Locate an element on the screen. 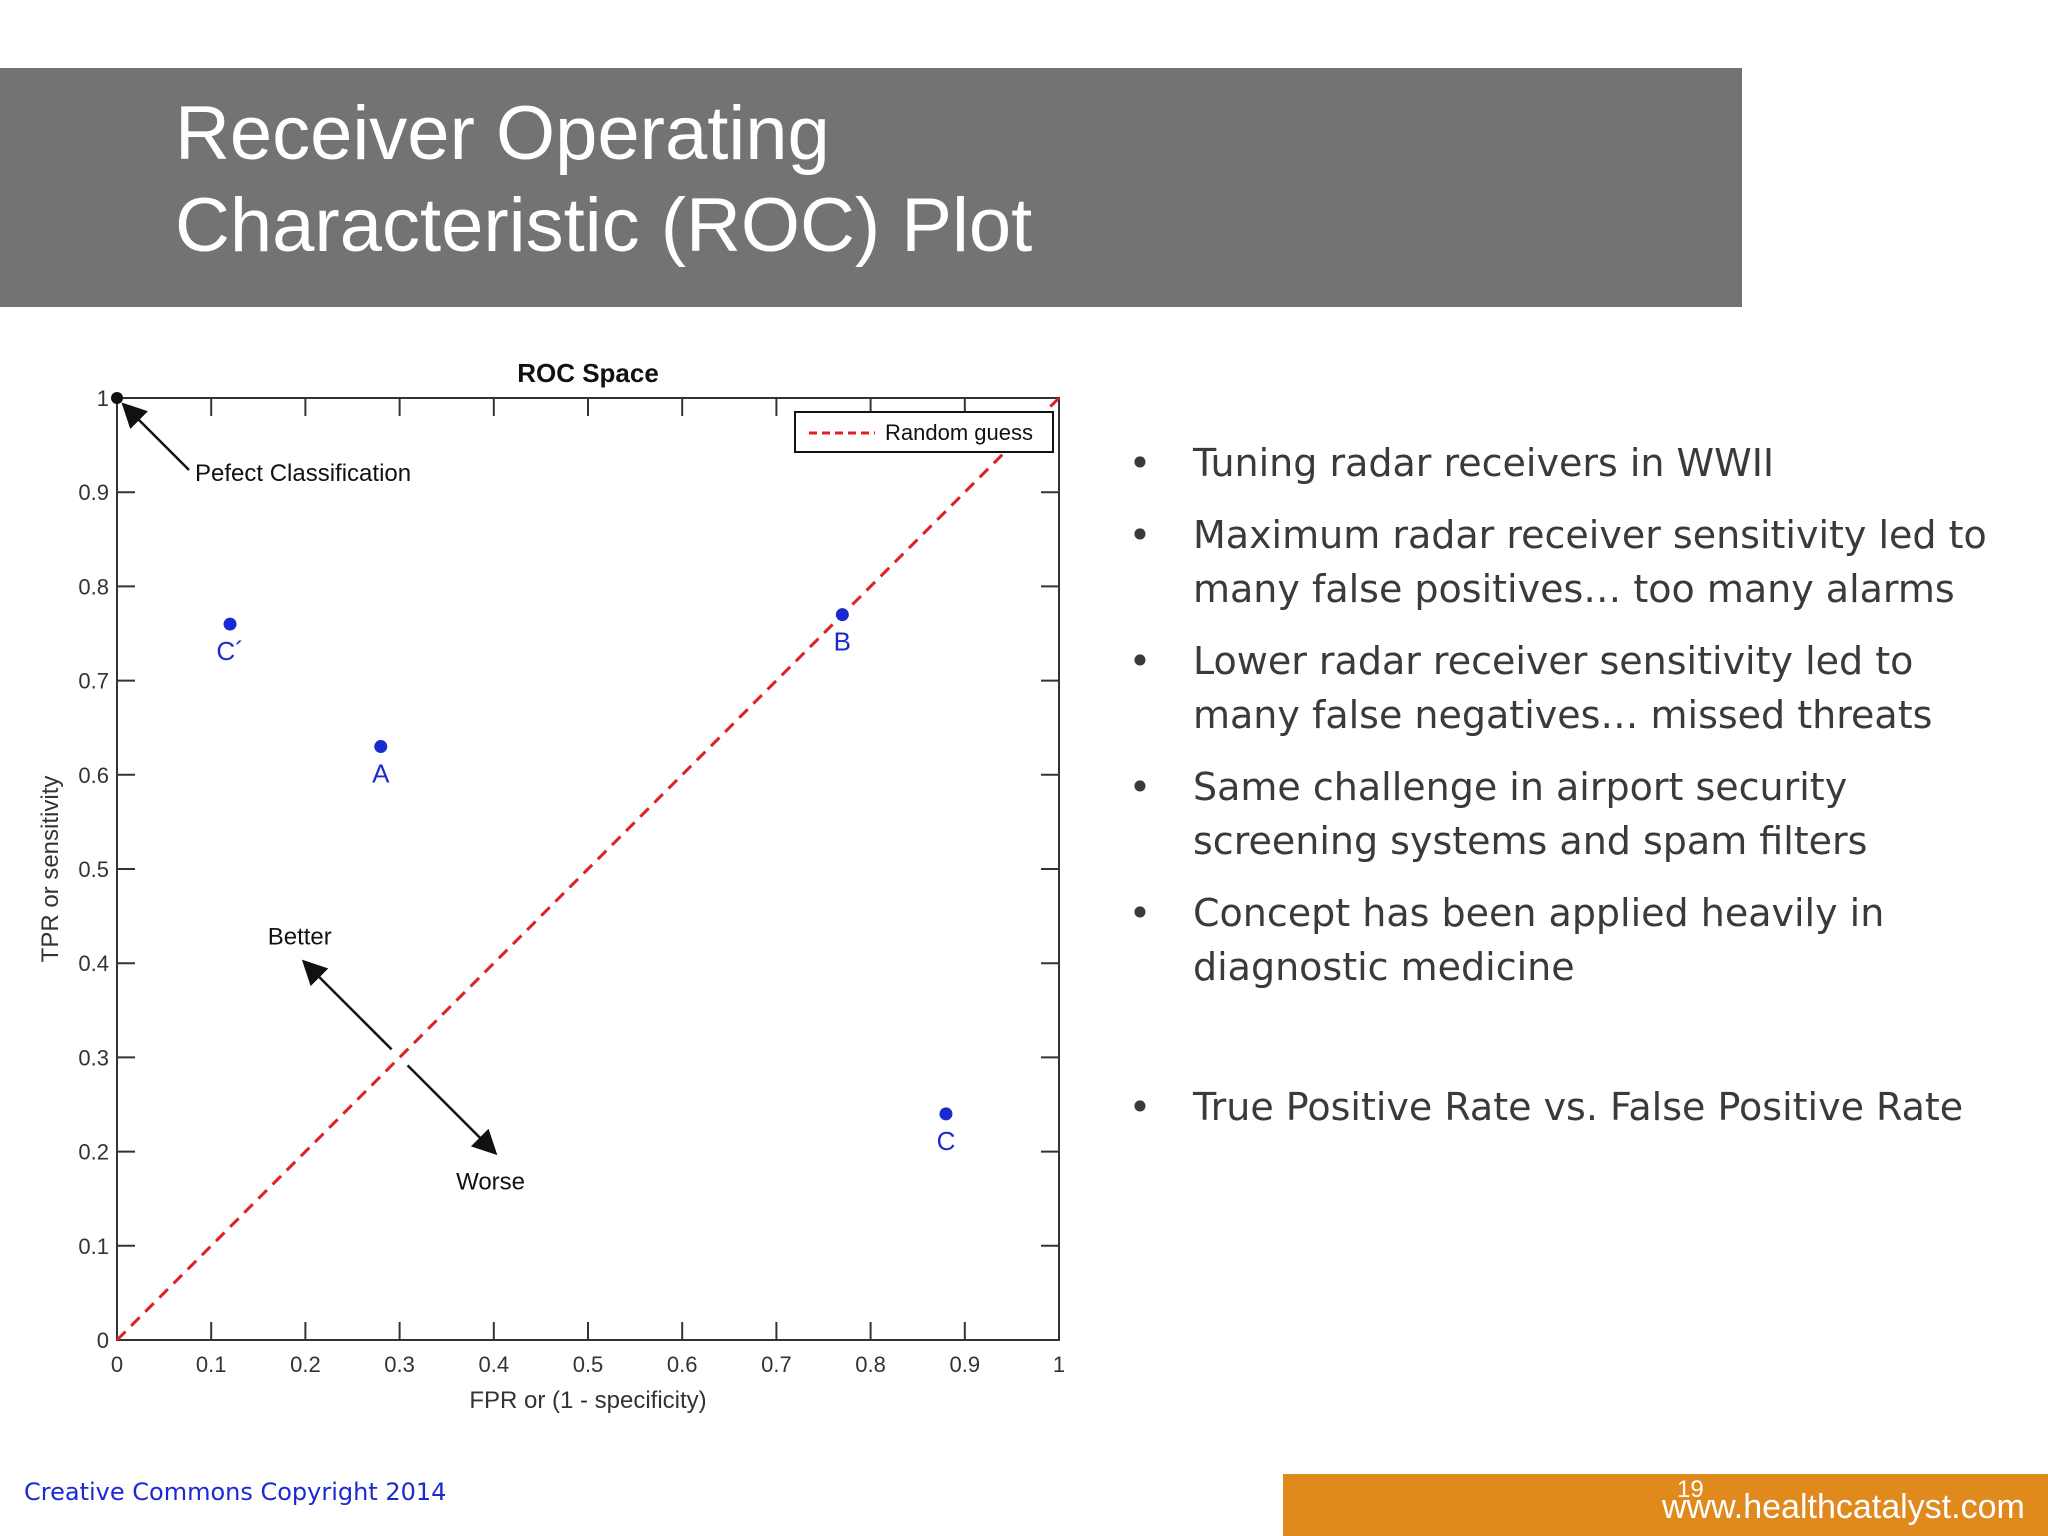  perfect-classification-arrow is located at coordinates (155, 436).